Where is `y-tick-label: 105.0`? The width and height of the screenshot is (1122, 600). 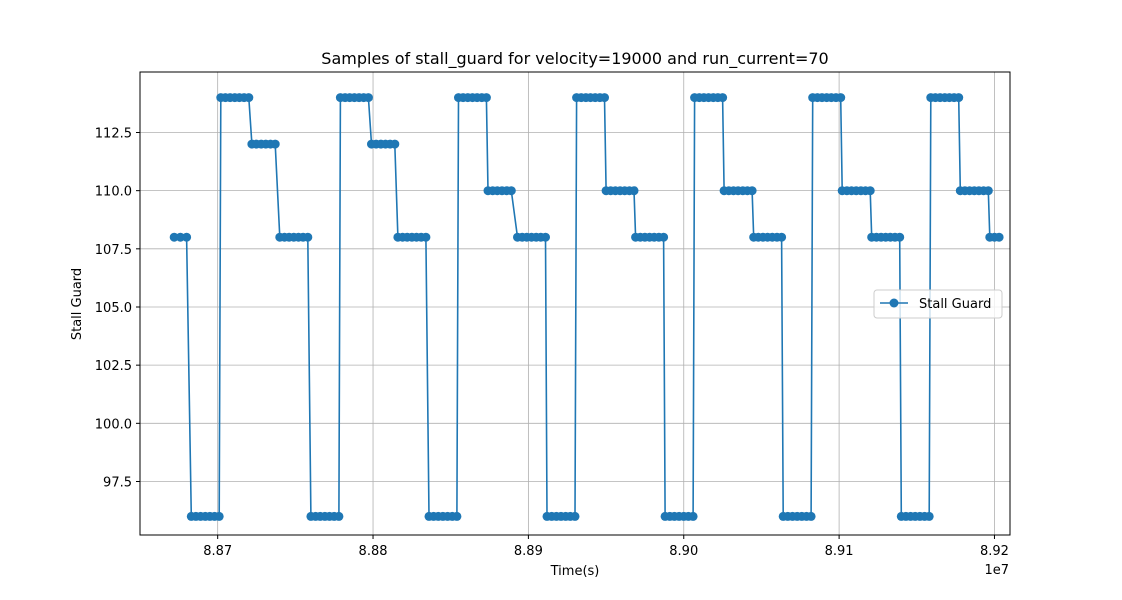
y-tick-label: 105.0 is located at coordinates (113, 308).